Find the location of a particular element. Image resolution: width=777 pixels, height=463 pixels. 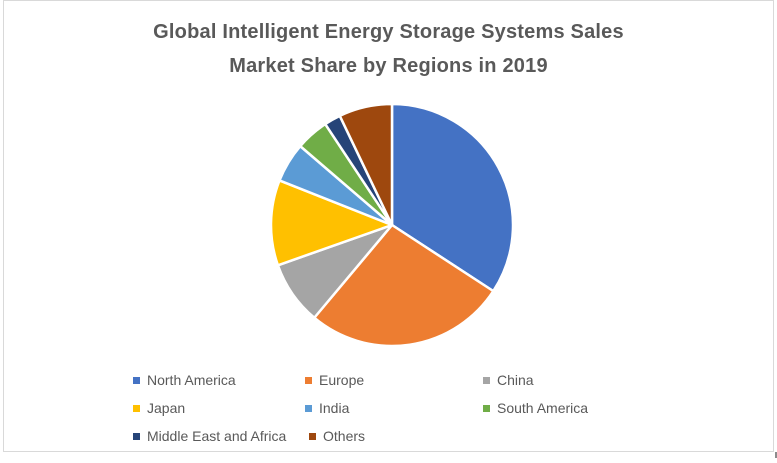

legend-label-japan: Japan is located at coordinates (166, 408).